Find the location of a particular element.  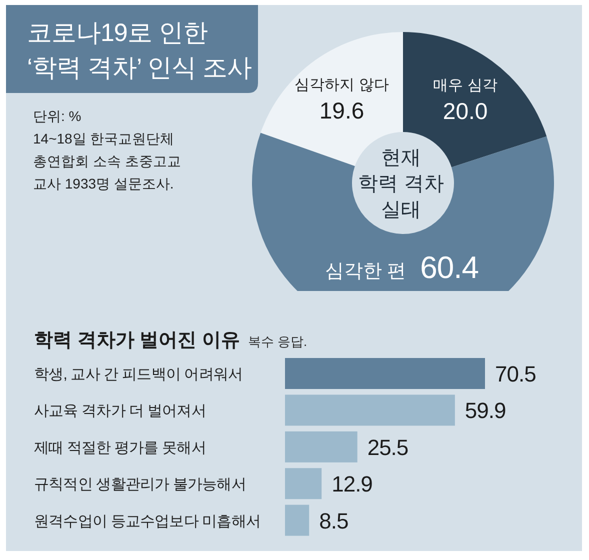

data-label: 60.4 is located at coordinates (449, 267).